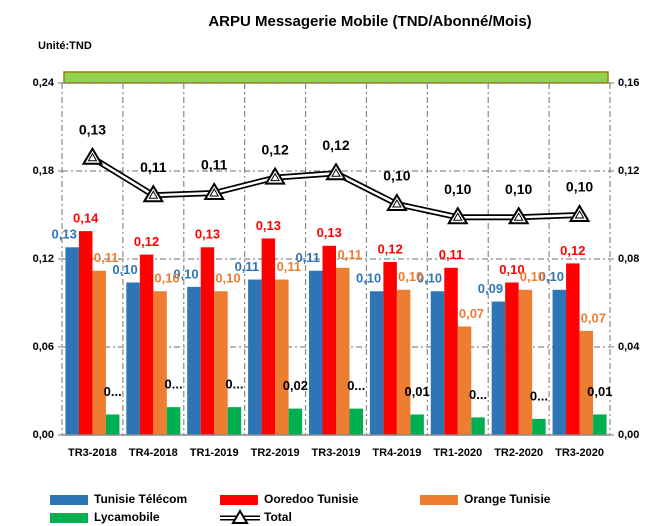  What do you see at coordinates (140, 499) in the screenshot?
I see `legend-label: Tunisie Télécom` at bounding box center [140, 499].